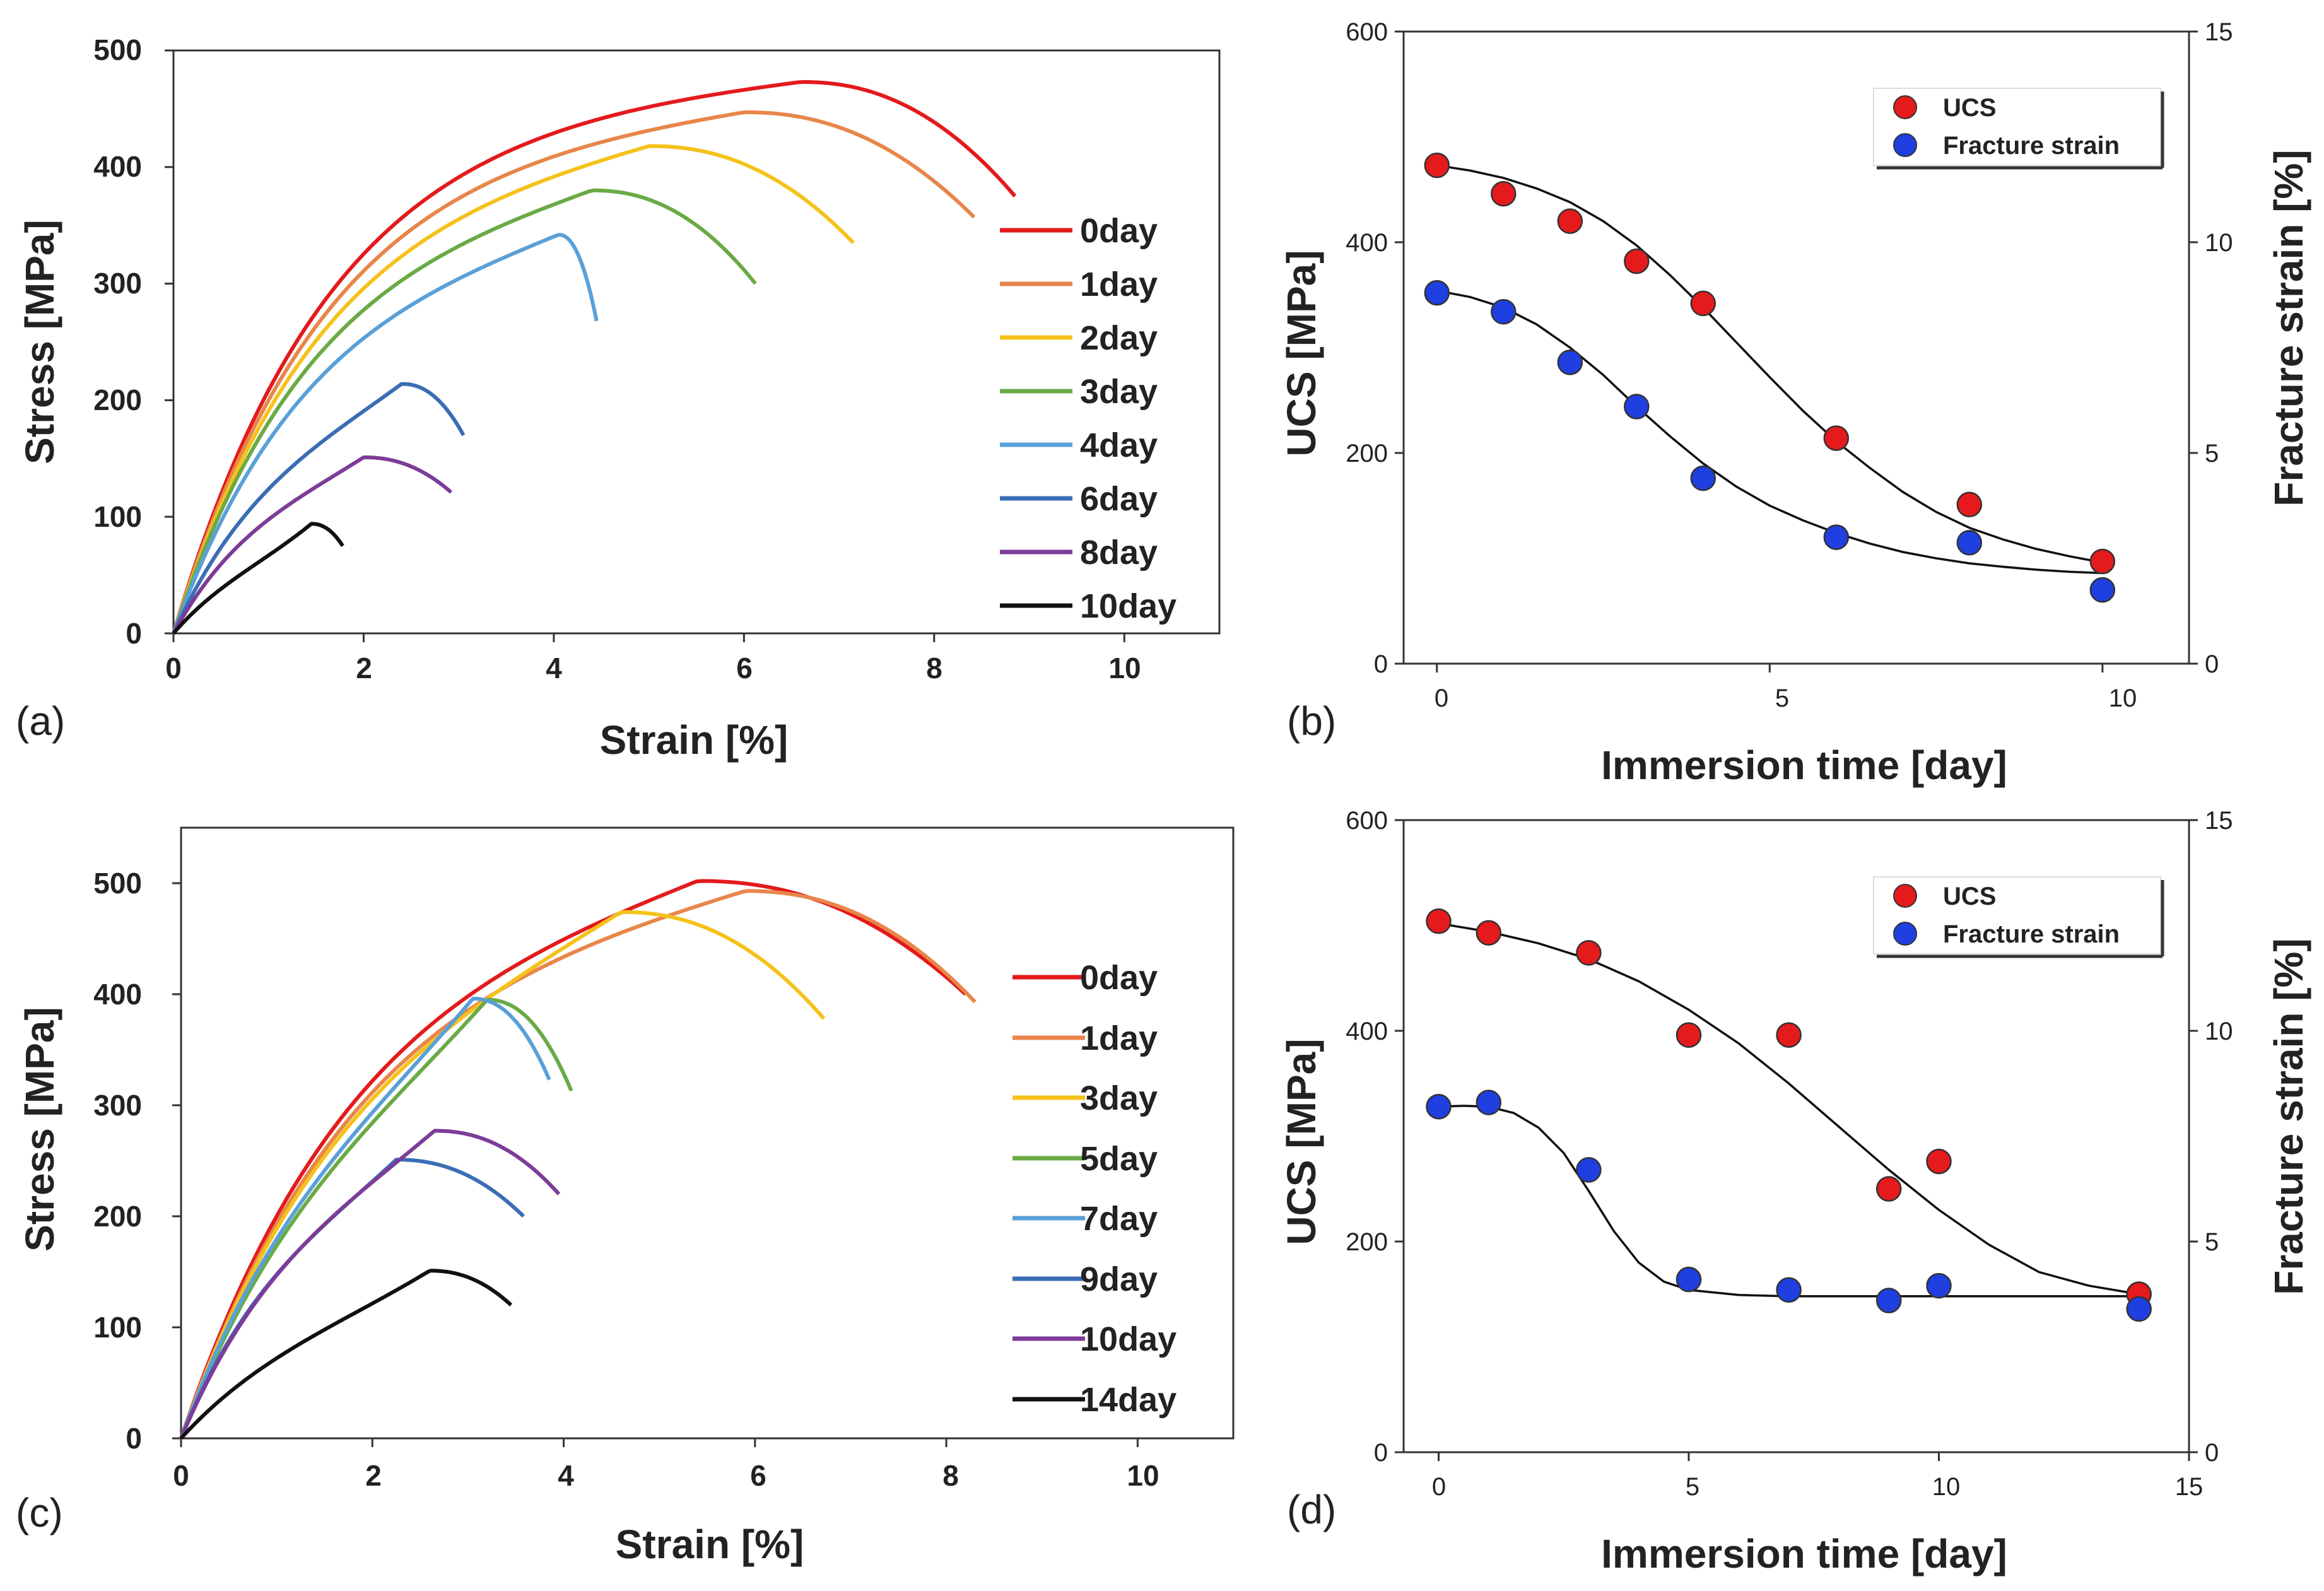  What do you see at coordinates (2017, 915) in the screenshot?
I see `panel-d-legend-box` at bounding box center [2017, 915].